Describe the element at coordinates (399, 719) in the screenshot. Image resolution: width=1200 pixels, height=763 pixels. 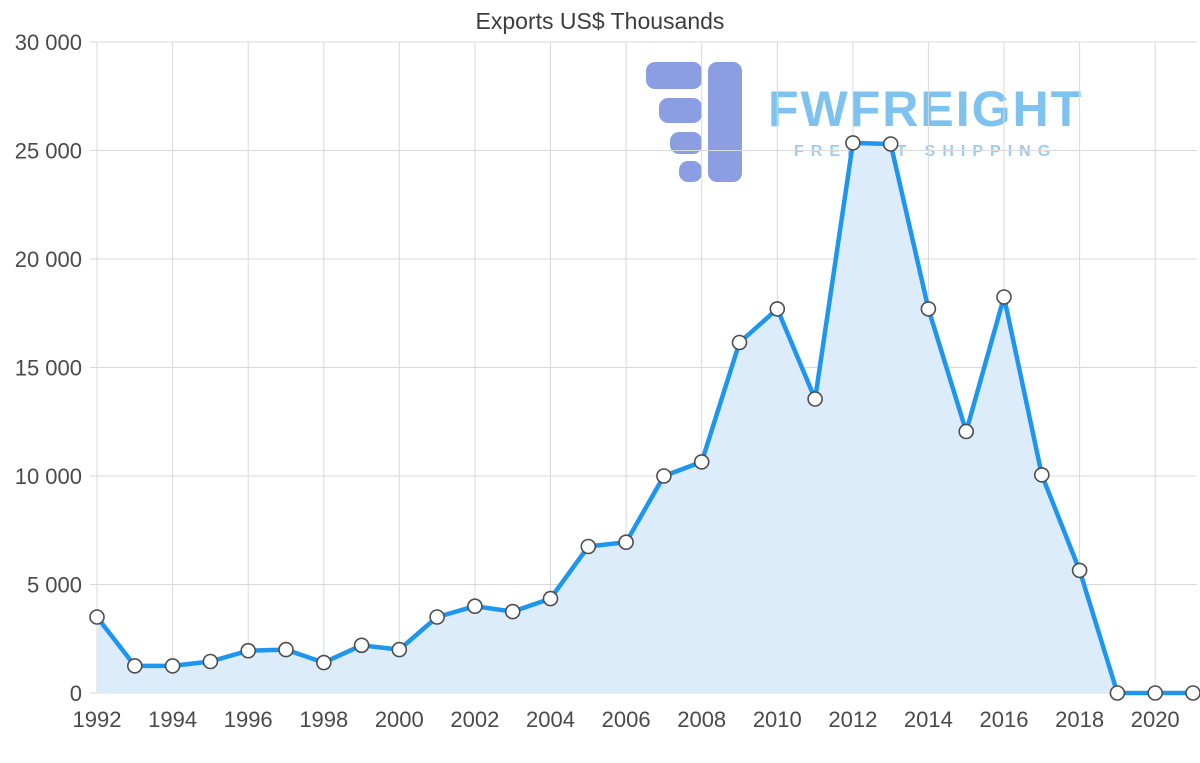
I see `x-tick-label: 2000` at that location.